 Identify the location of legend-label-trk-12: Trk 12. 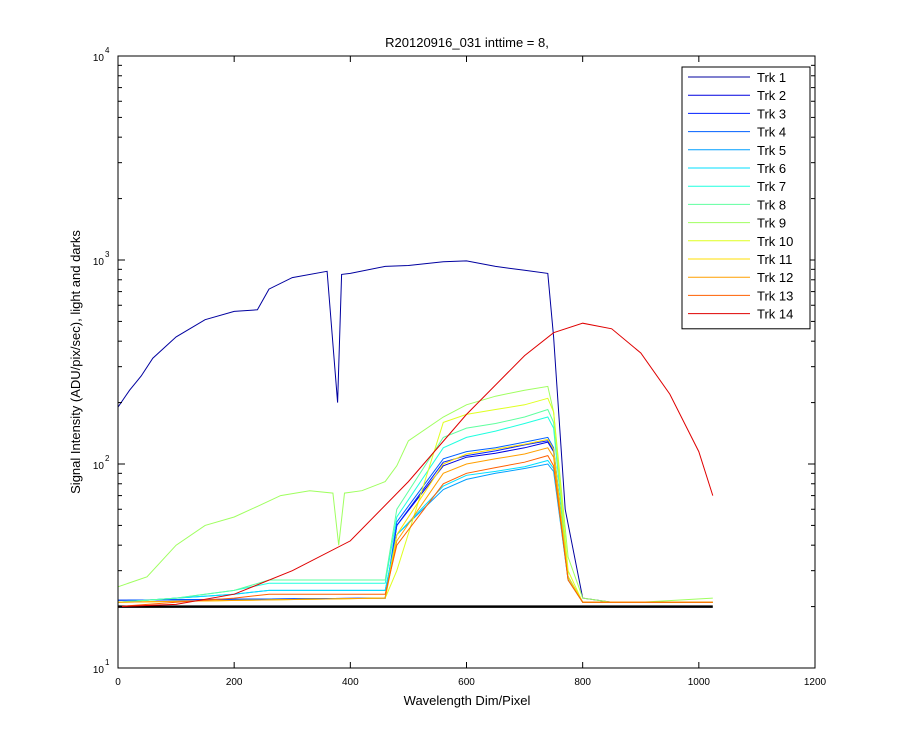
(775, 277).